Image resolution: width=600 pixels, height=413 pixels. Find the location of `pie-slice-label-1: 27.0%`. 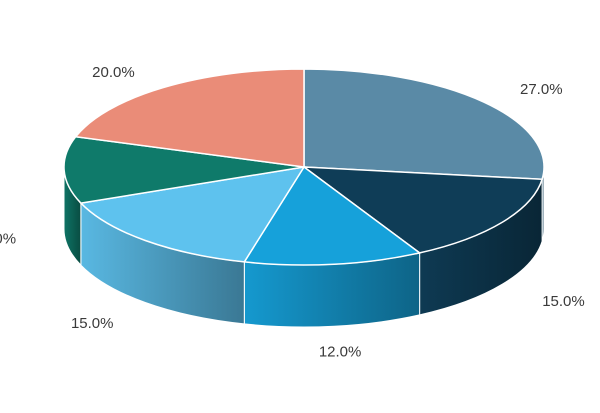

pie-slice-label-1: 27.0% is located at coordinates (541, 89).